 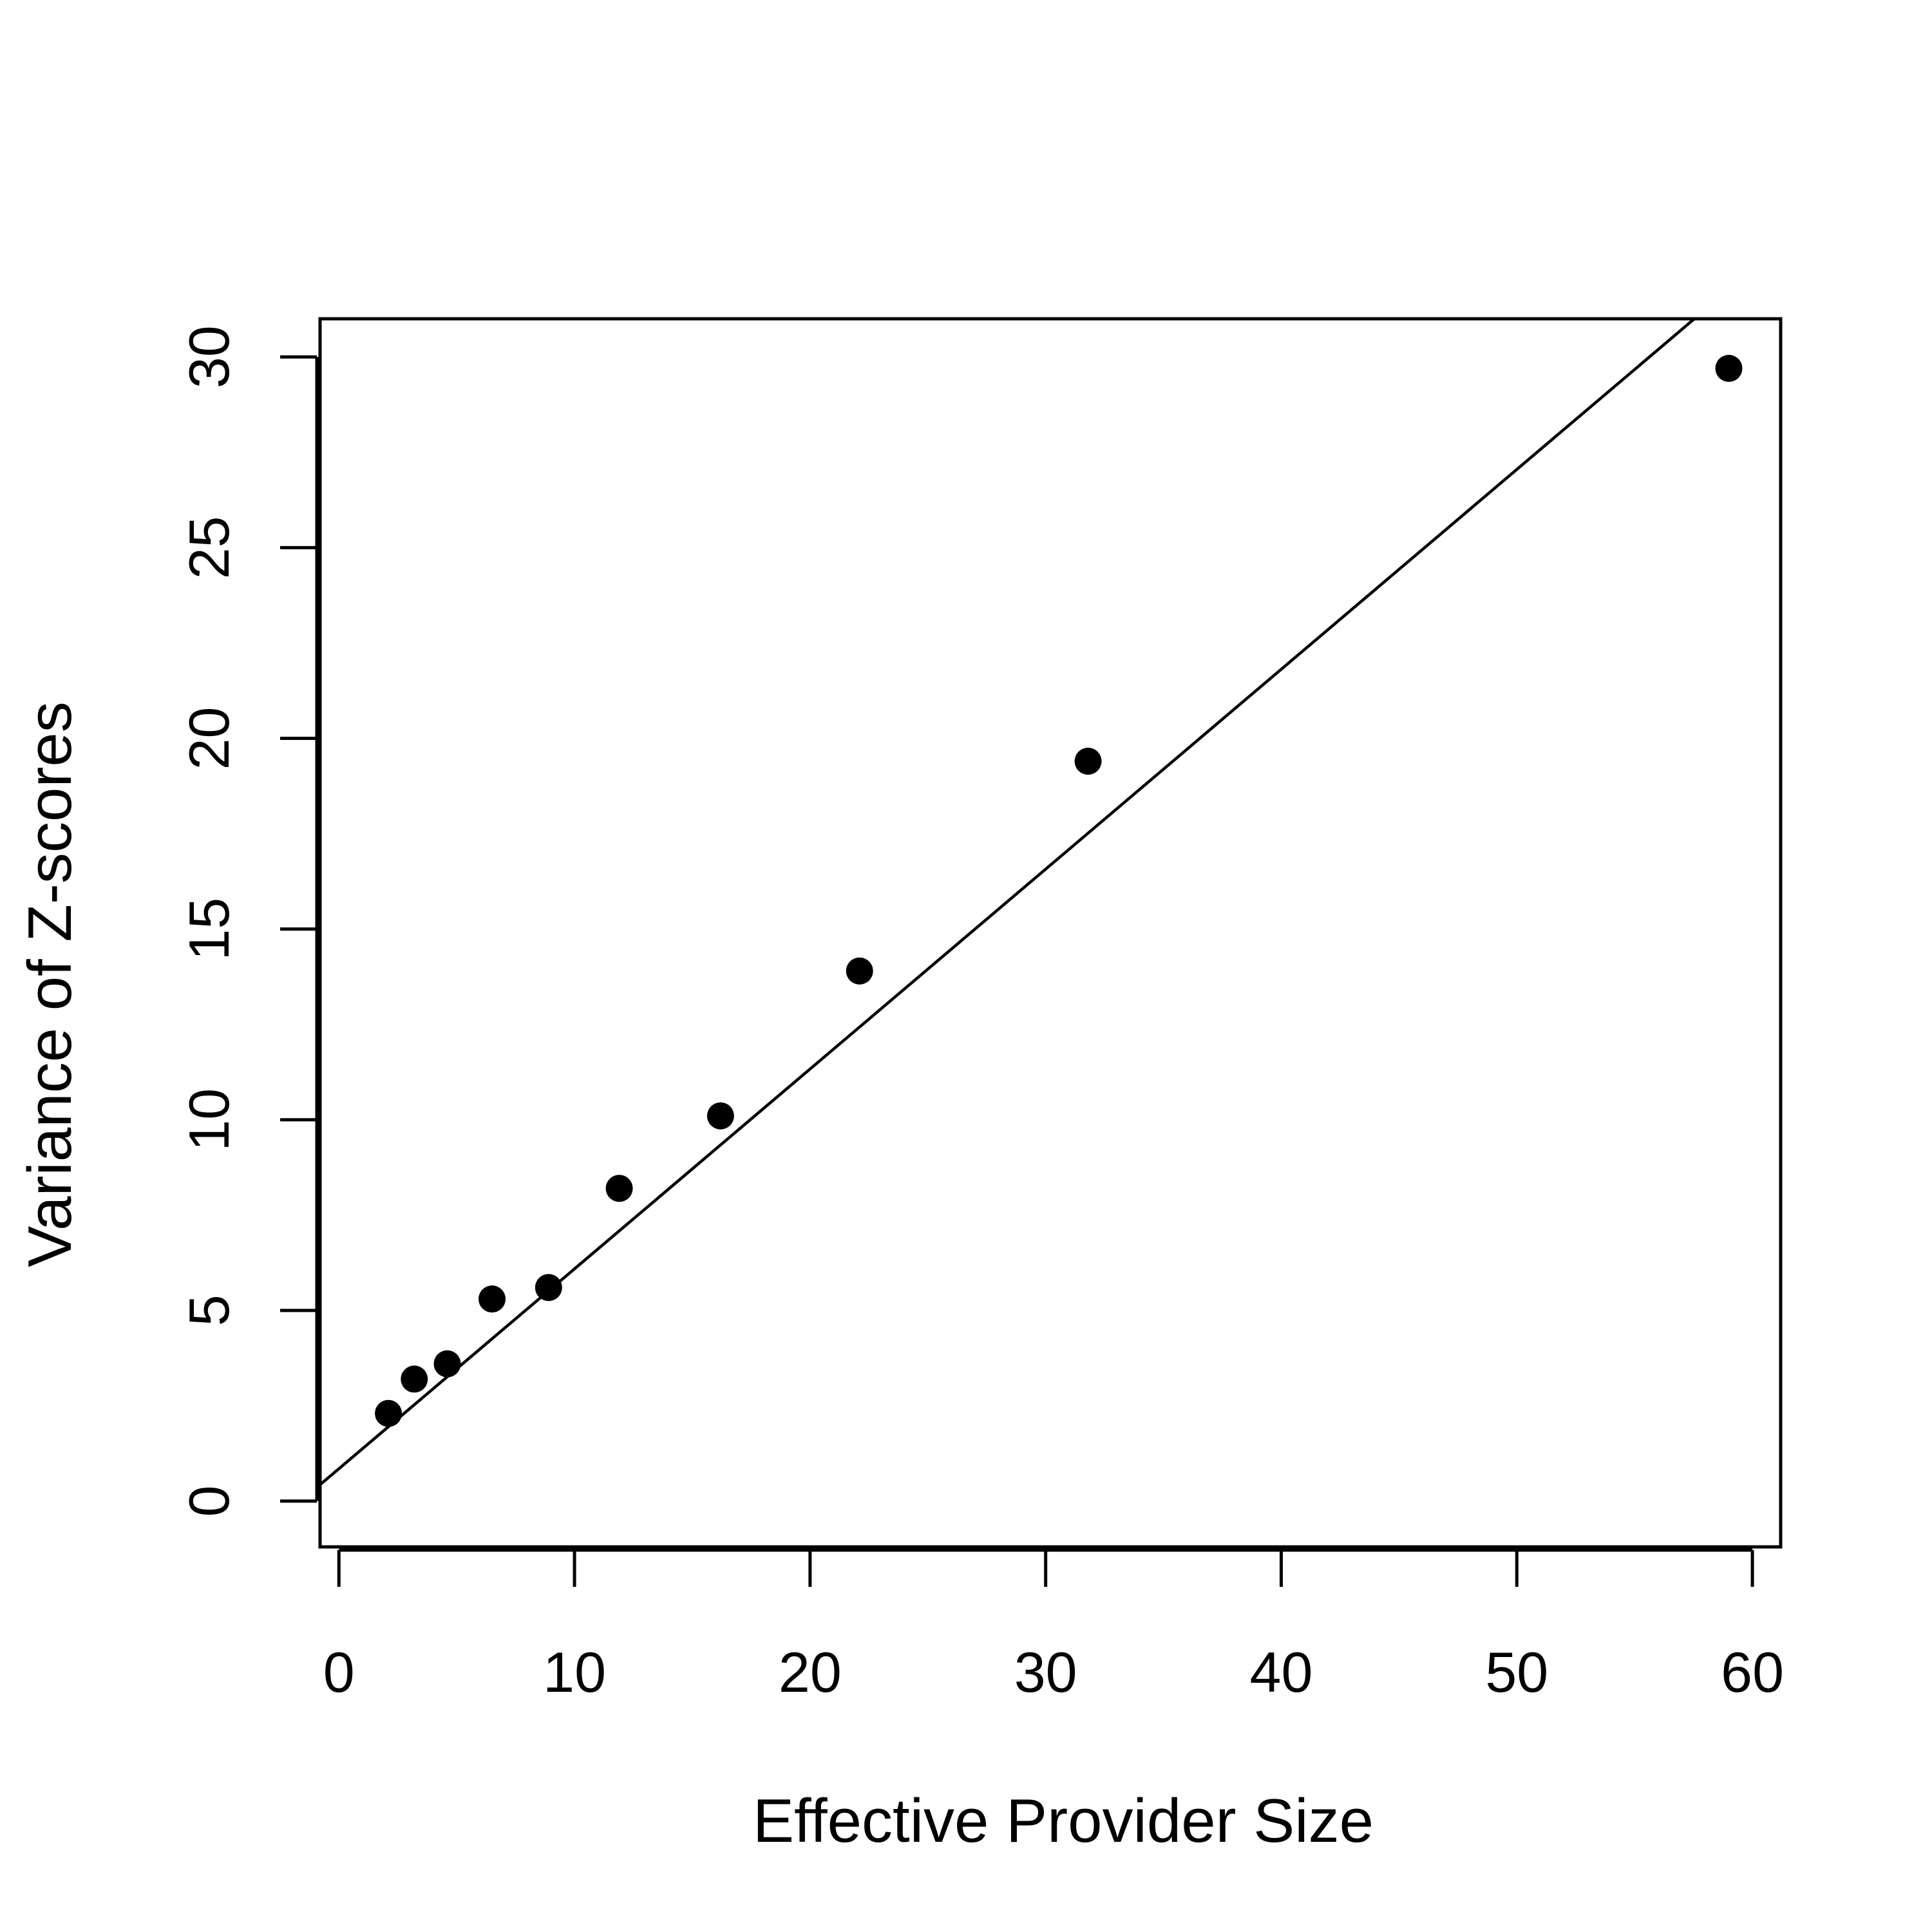 What do you see at coordinates (339, 1672) in the screenshot?
I see `x-tick-label: 0` at bounding box center [339, 1672].